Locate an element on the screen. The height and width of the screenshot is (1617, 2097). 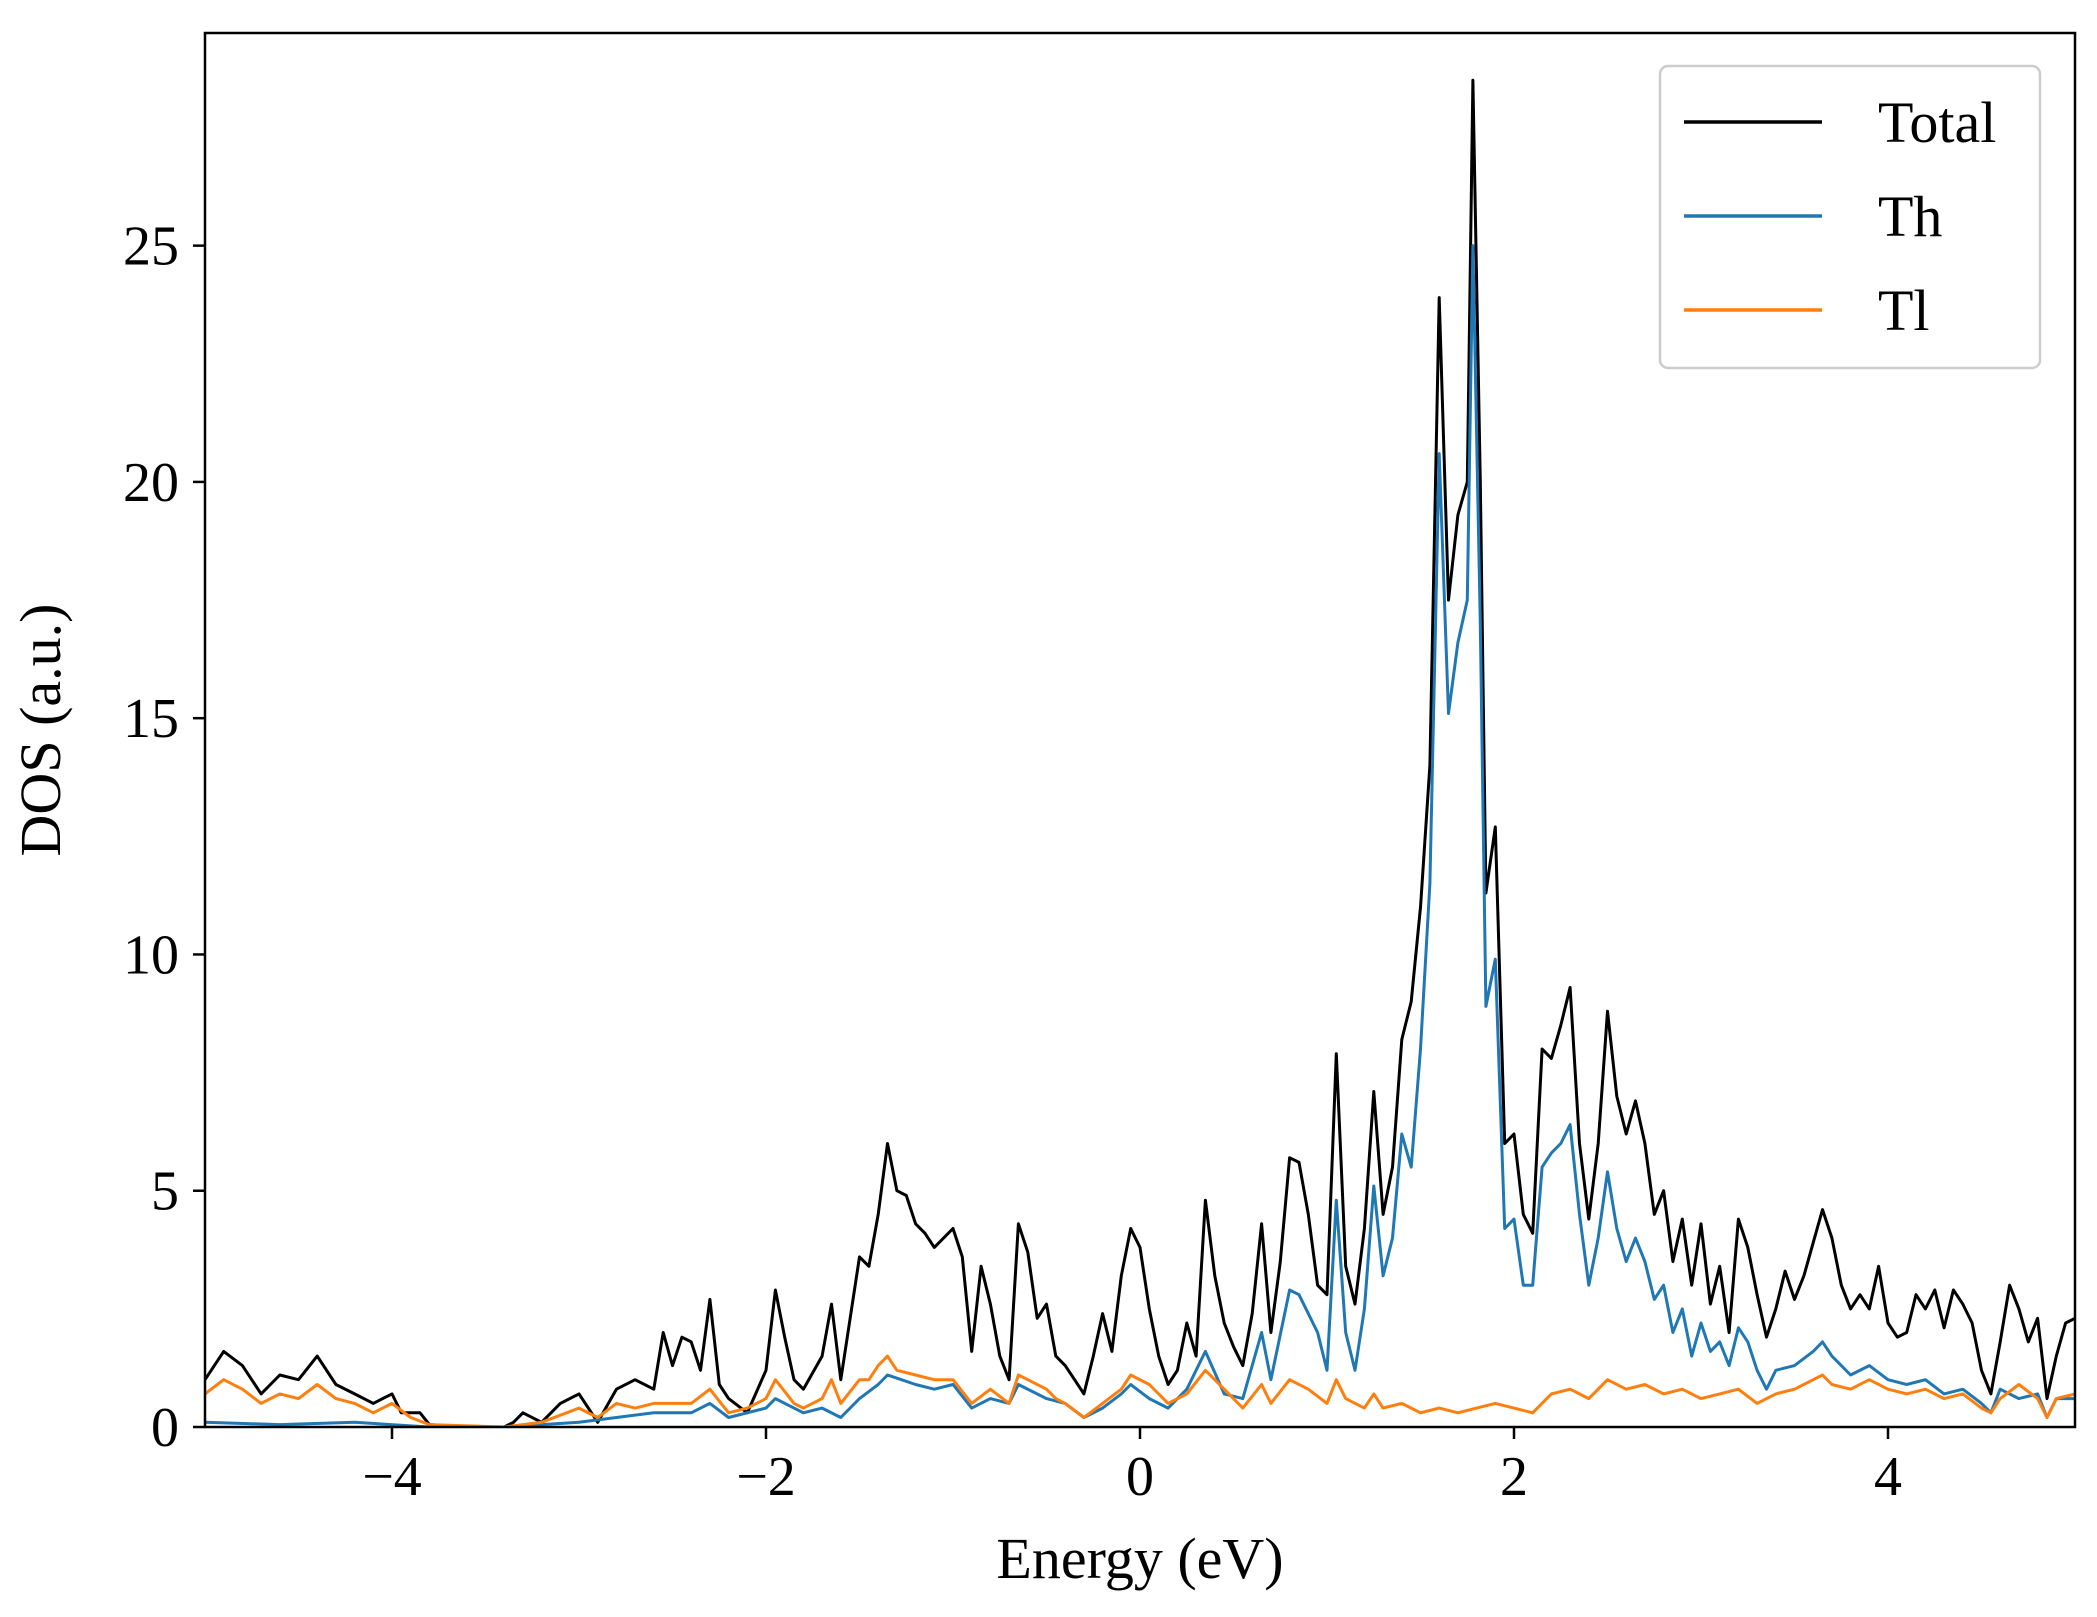
legend-box is located at coordinates (1850, 217).